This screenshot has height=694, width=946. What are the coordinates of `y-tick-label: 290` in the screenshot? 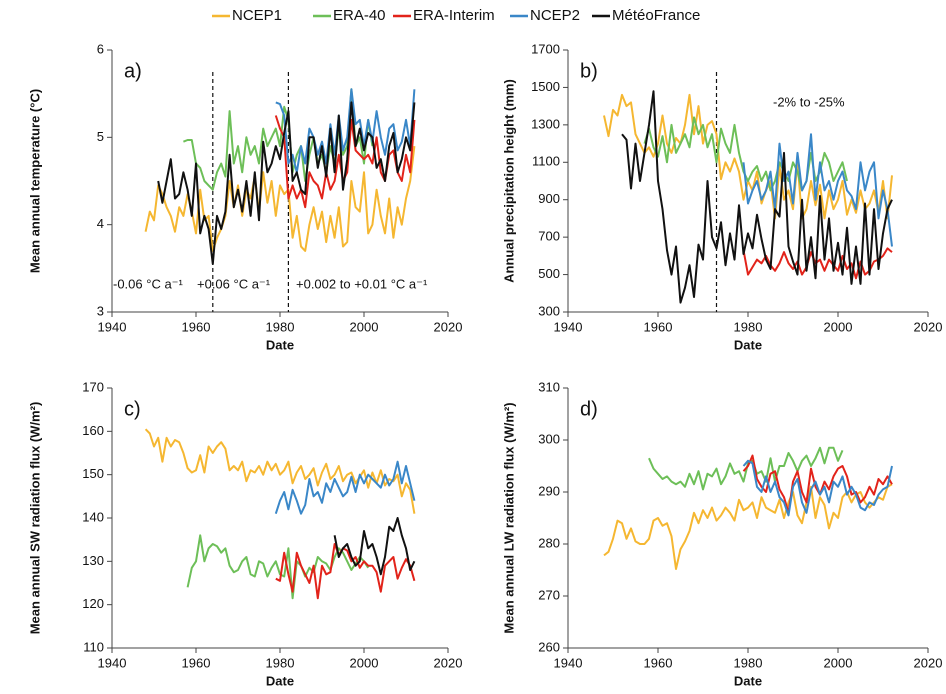 It's located at (549, 490).